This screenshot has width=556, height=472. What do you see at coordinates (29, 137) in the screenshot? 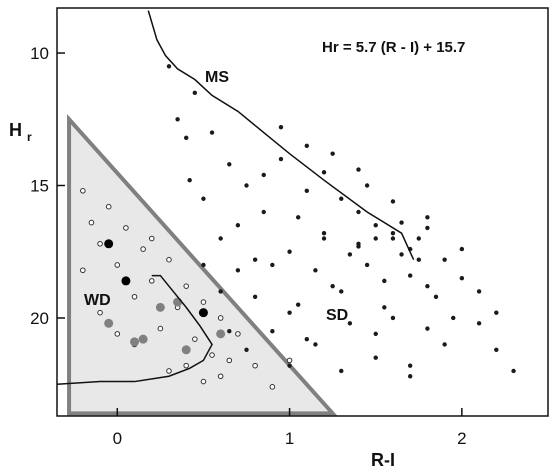
I see `y-axis-title-subscript: r` at bounding box center [29, 137].